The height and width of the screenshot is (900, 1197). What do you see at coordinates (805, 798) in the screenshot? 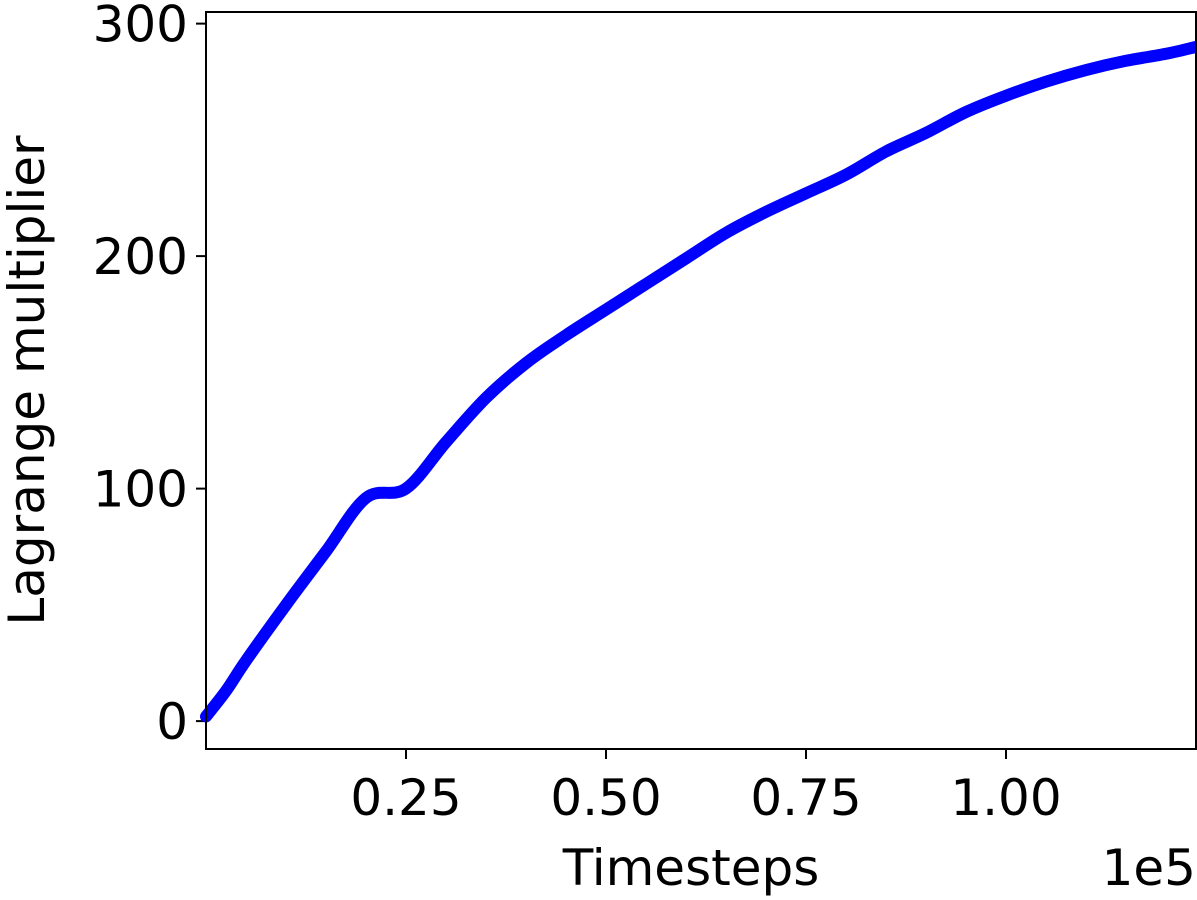
I see `x-tick-label: 0.75` at bounding box center [805, 798].